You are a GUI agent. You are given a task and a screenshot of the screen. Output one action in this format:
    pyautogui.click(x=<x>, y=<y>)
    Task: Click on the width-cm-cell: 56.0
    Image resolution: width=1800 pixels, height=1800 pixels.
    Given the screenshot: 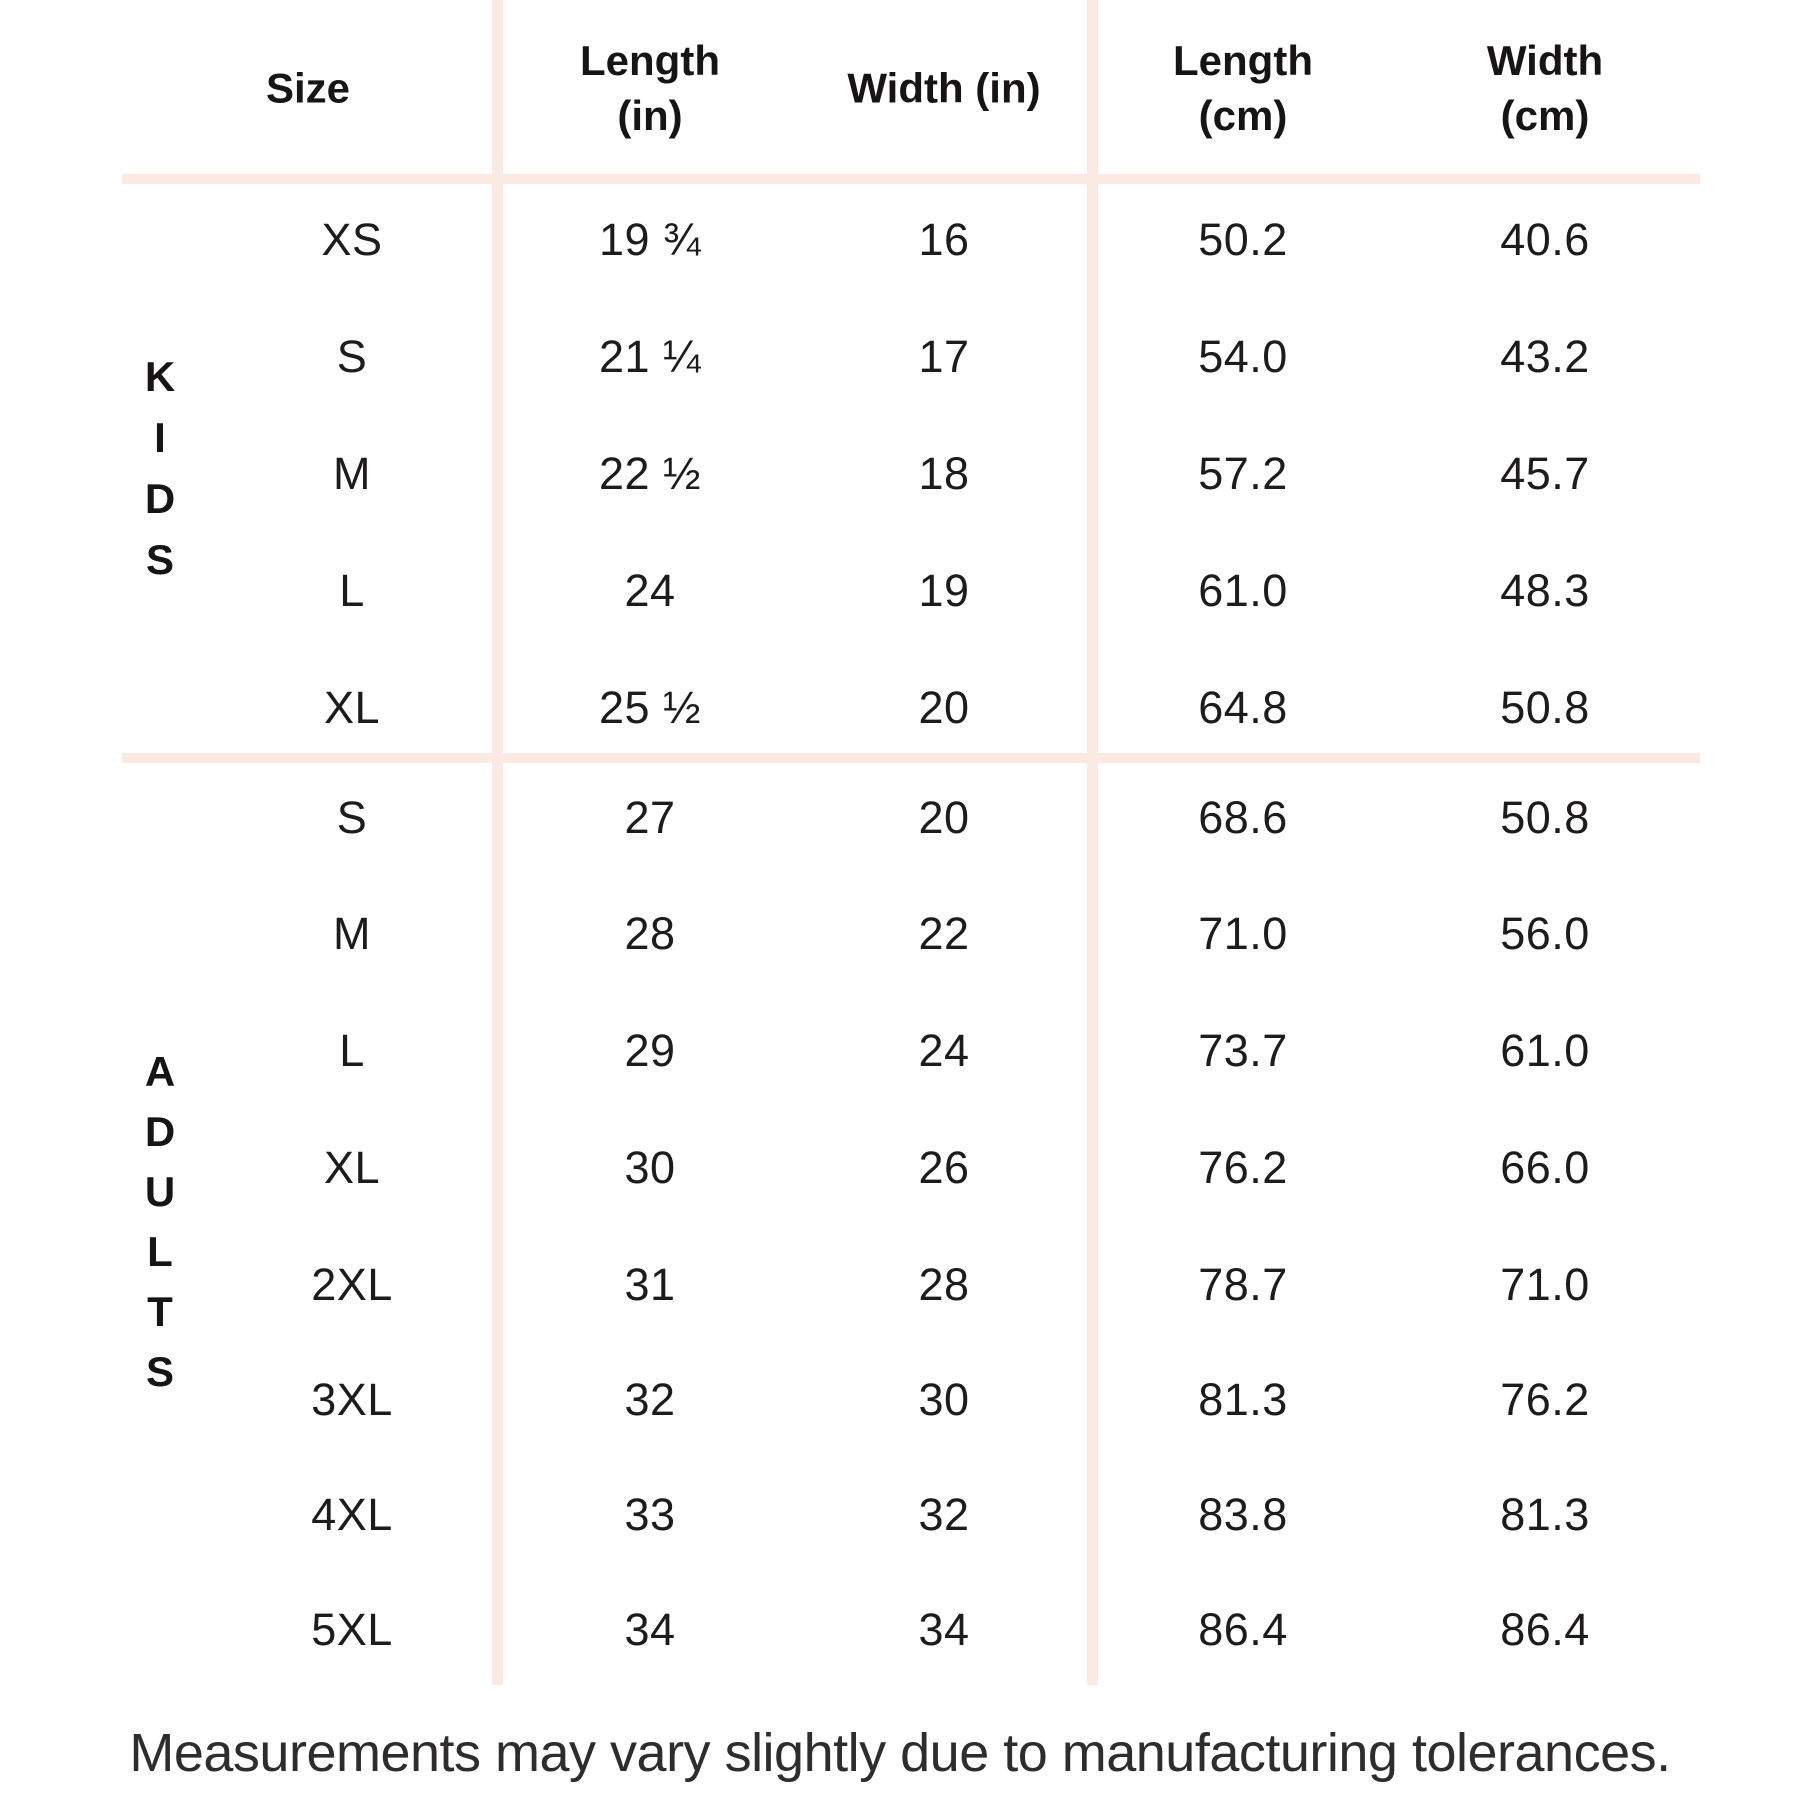 What is the action you would take?
    pyautogui.click(x=1545, y=933)
    